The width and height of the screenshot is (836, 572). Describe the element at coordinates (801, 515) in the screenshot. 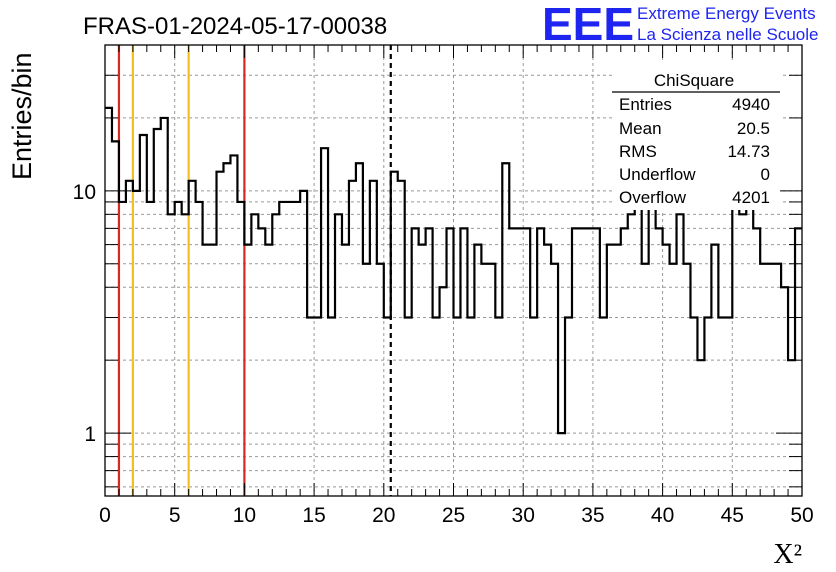

I see `x-tick-label: 50` at that location.